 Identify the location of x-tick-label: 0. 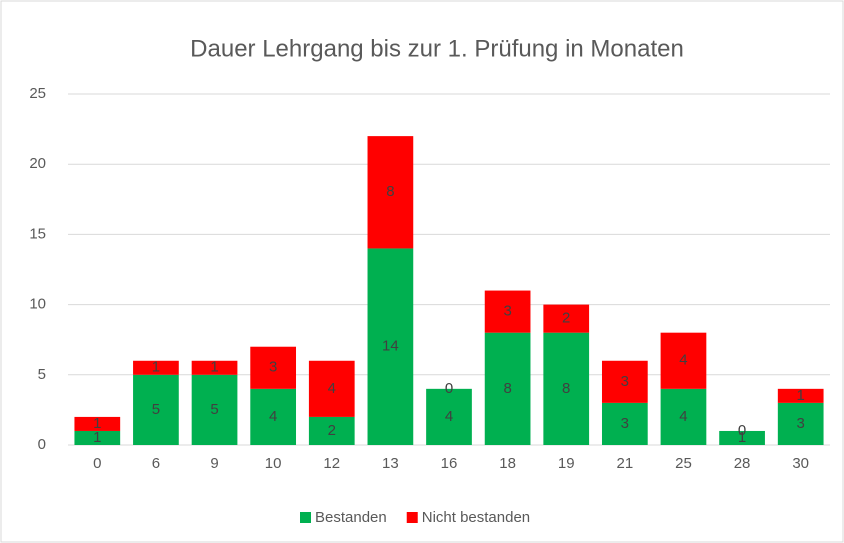
(97, 463).